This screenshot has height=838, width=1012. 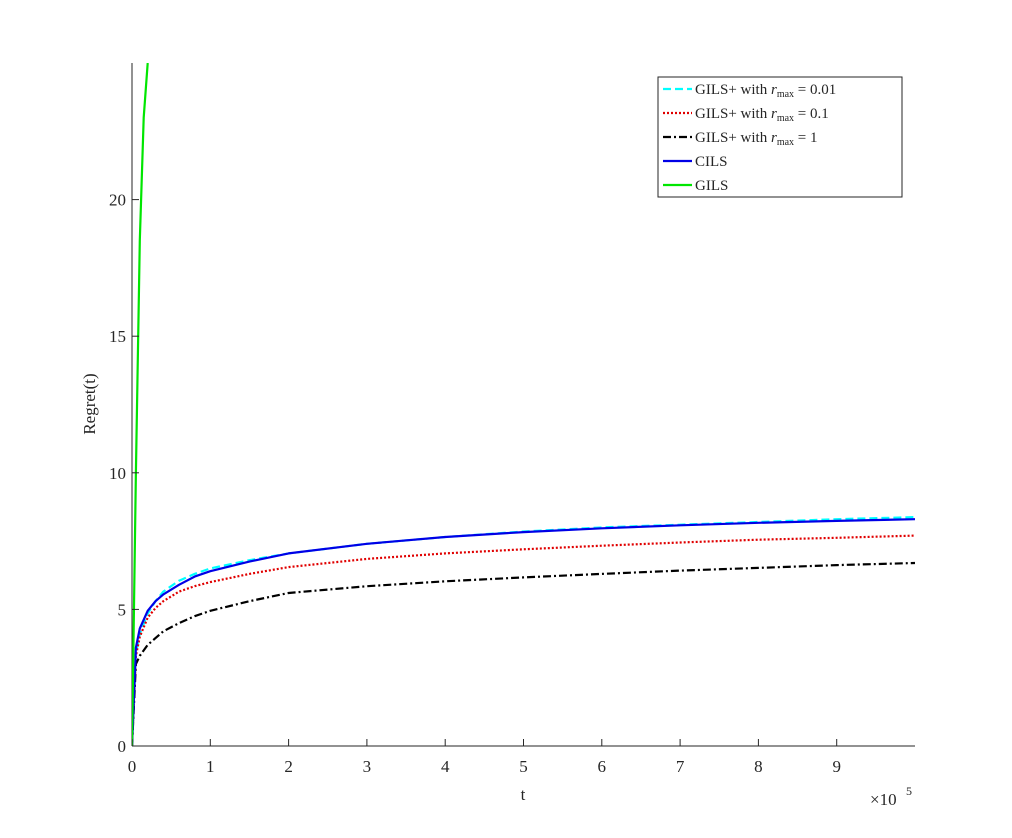 I want to click on y-tick-label: 0, so click(x=122, y=746).